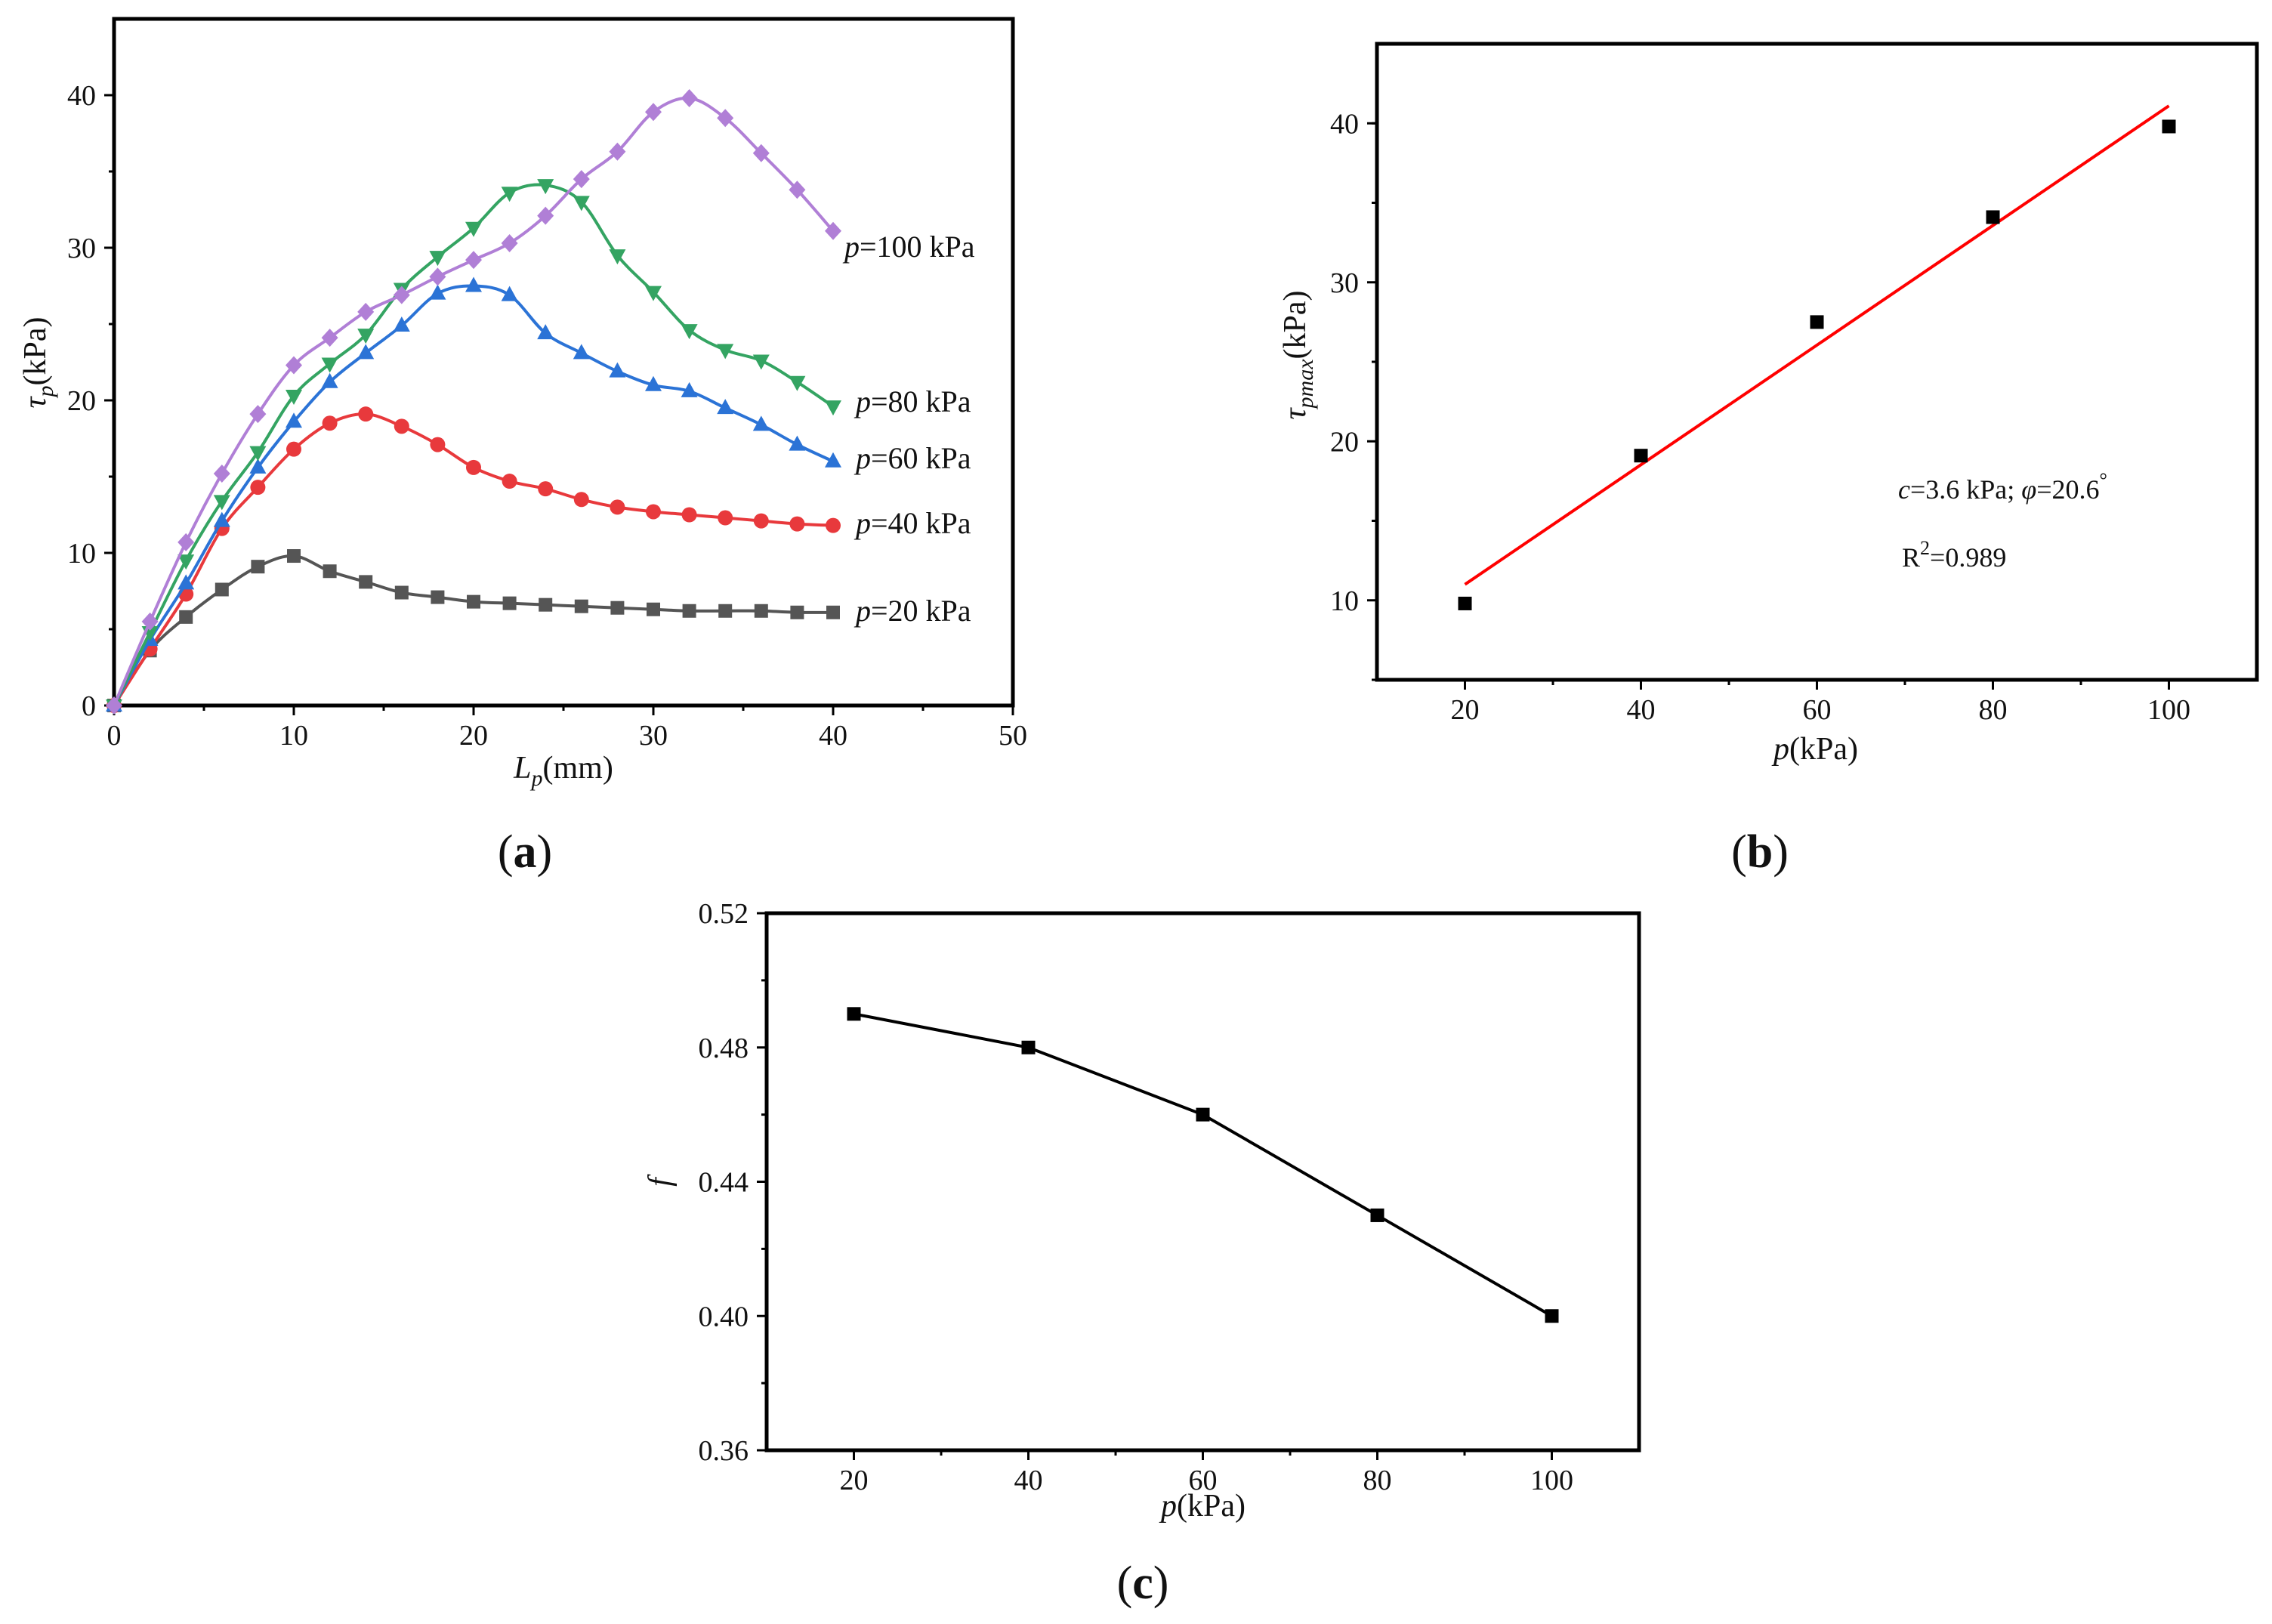  I want to click on x-tick-label: 50, so click(1013, 736).